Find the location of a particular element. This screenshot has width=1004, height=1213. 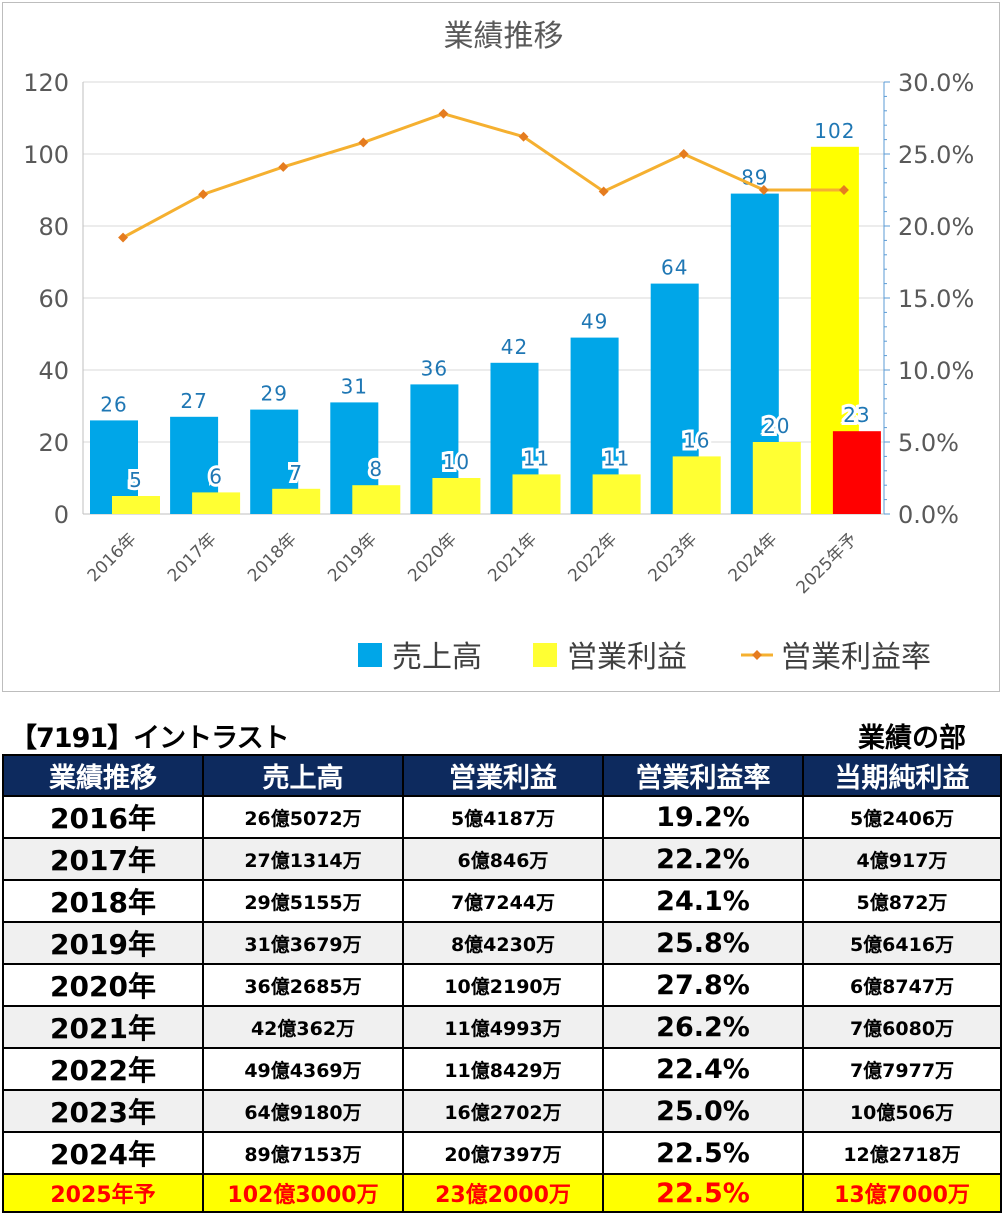

x-tick-label: 2024年 is located at coordinates (753, 557).